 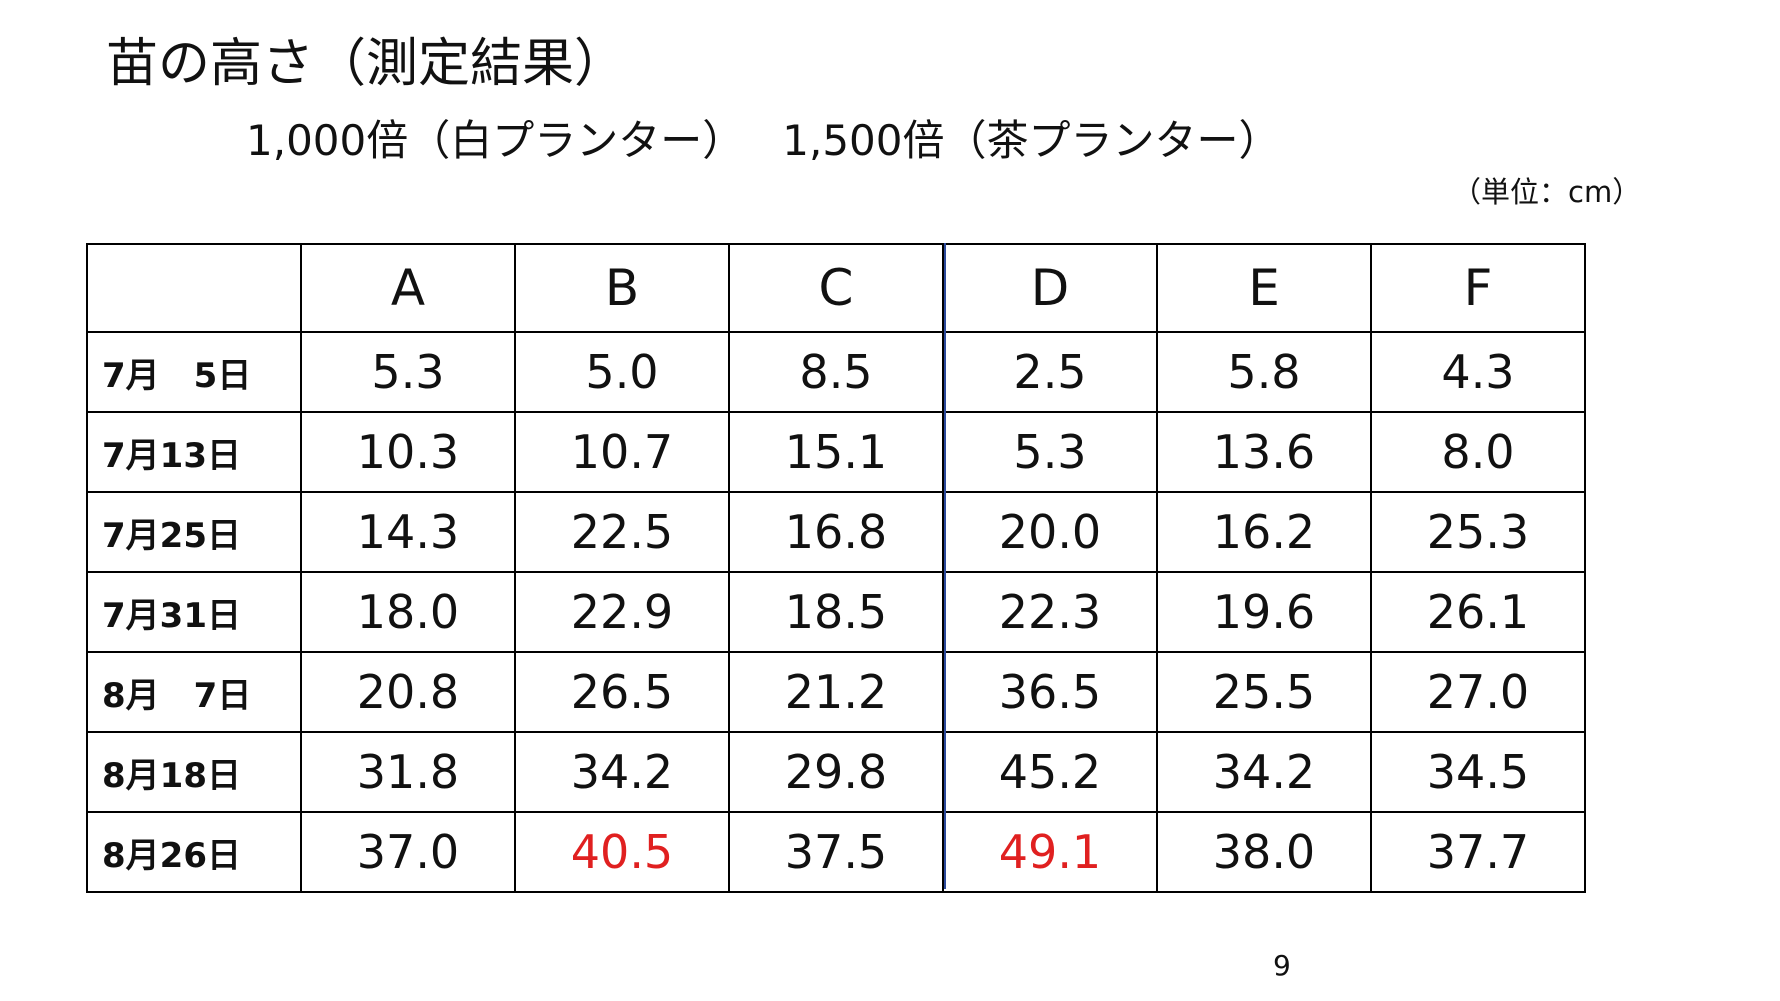 What do you see at coordinates (1478, 772) in the screenshot?
I see `height-value-cell: 34.5` at bounding box center [1478, 772].